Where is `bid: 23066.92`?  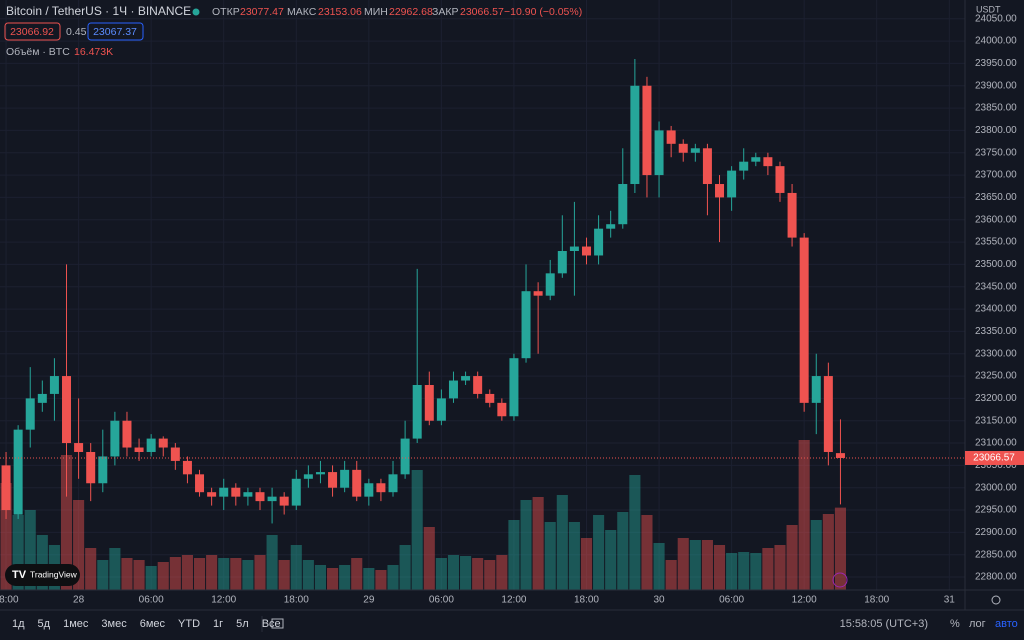 bid: 23066.92 is located at coordinates (32, 32).